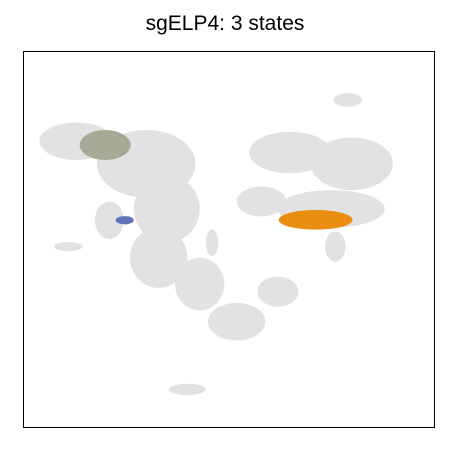  I want to click on state-3-cells, so click(315, 220).